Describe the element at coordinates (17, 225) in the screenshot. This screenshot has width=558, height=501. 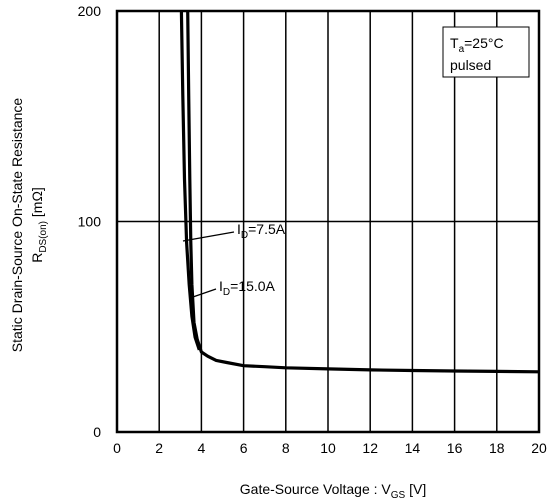
I see `y-axis-title-line1: Static Drain-Source On-State Resistance` at that location.